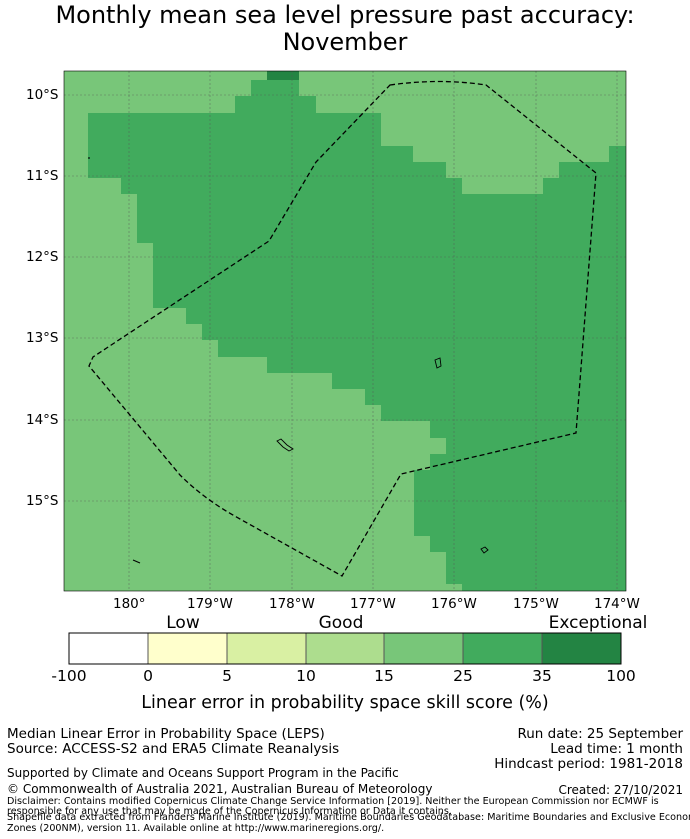  What do you see at coordinates (129, 604) in the screenshot?
I see `lon-label-180: 180°` at bounding box center [129, 604].